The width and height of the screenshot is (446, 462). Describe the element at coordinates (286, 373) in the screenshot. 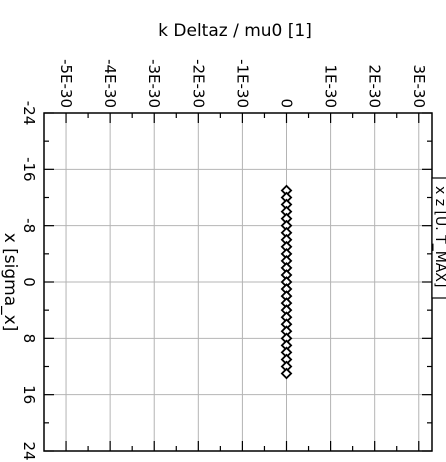

I see `data-point-marker` at that location.